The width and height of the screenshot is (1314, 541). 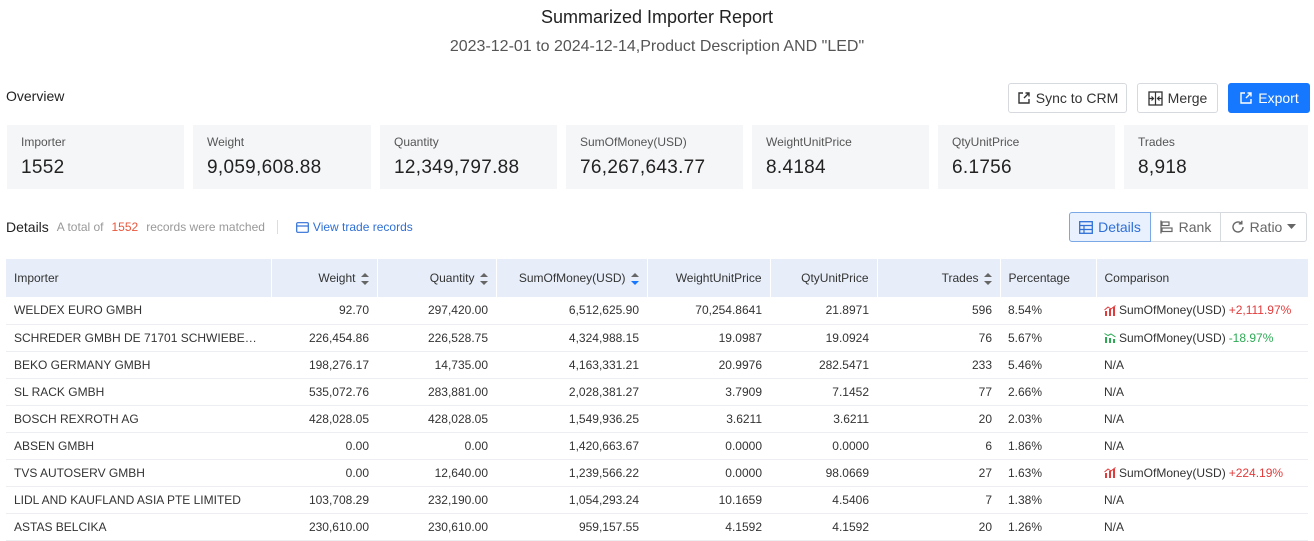 What do you see at coordinates (35, 96) in the screenshot?
I see `overview-heading: Overview` at bounding box center [35, 96].